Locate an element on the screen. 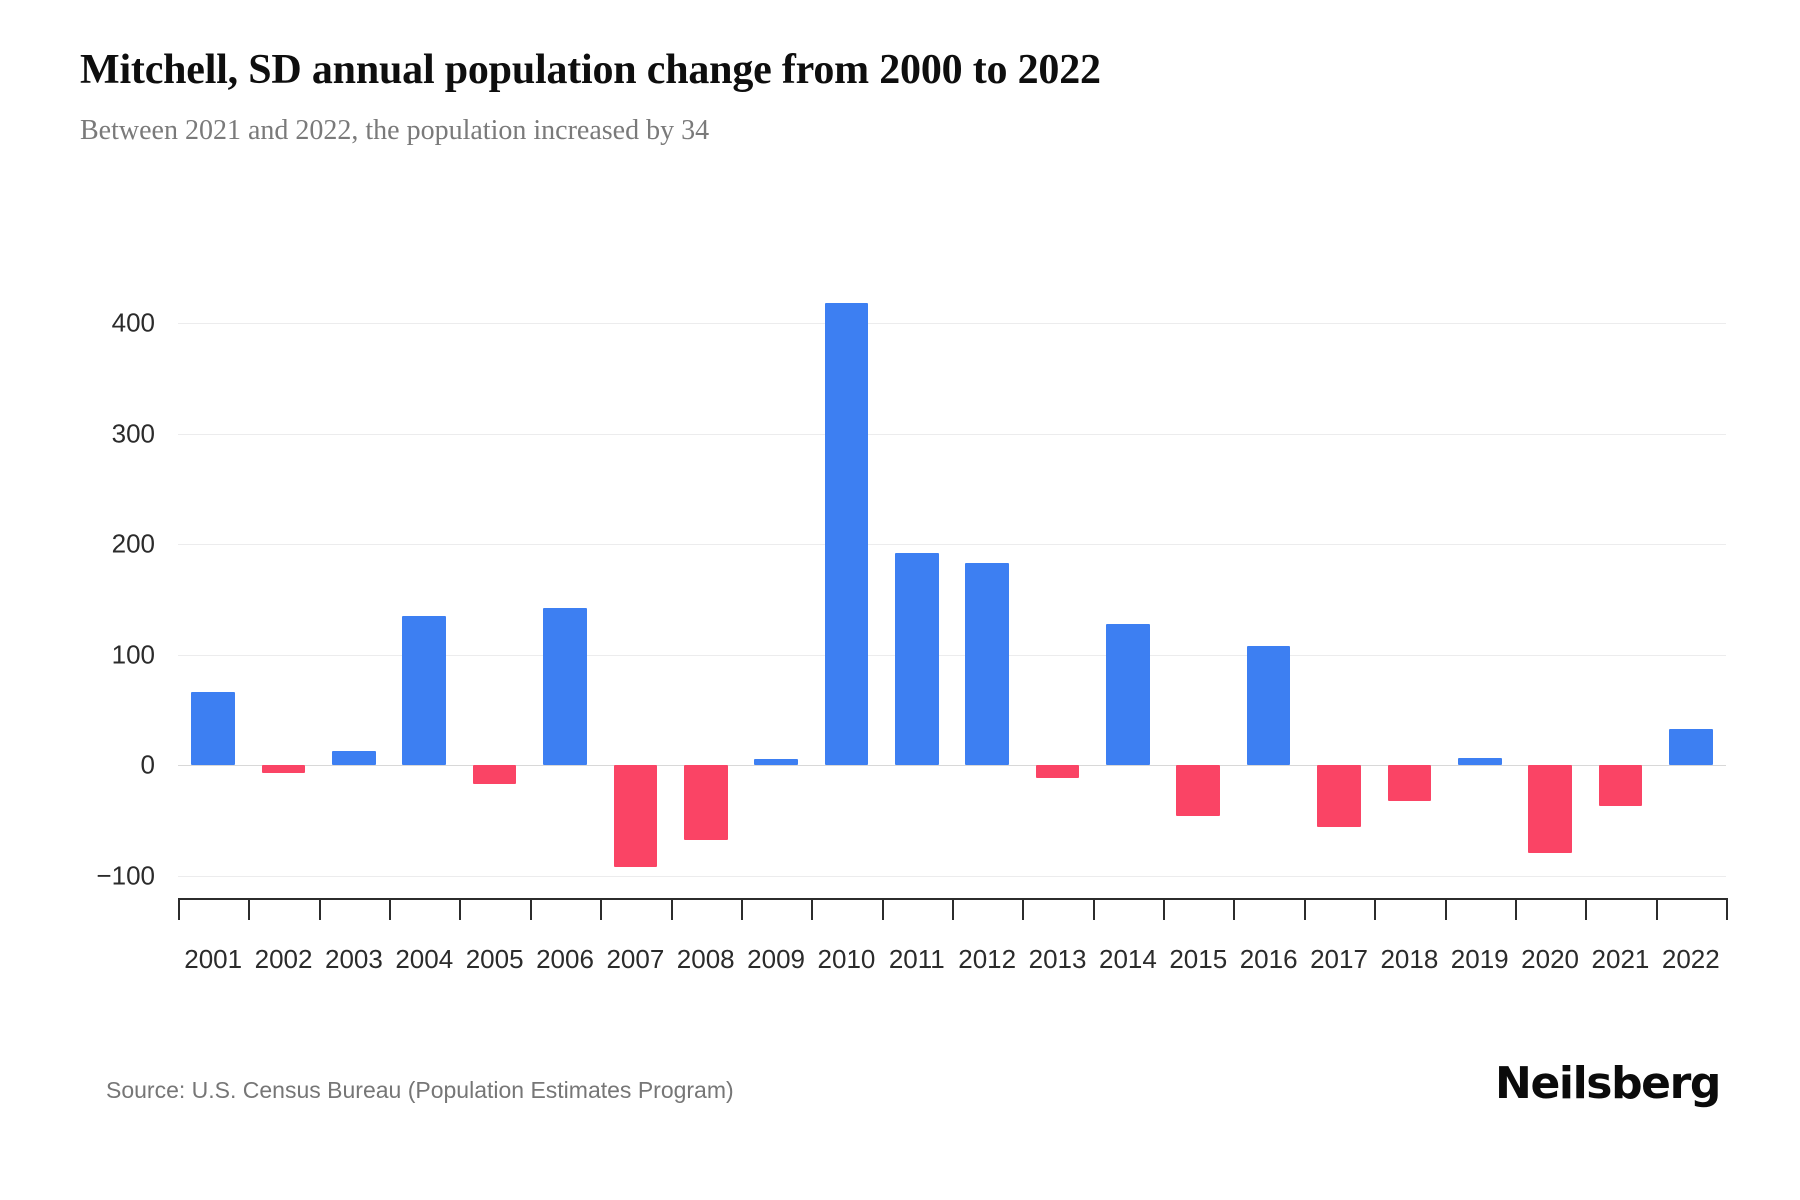 This screenshot has height=1200, width=1800. x-axis-tick-label: 2011 is located at coordinates (916, 959).